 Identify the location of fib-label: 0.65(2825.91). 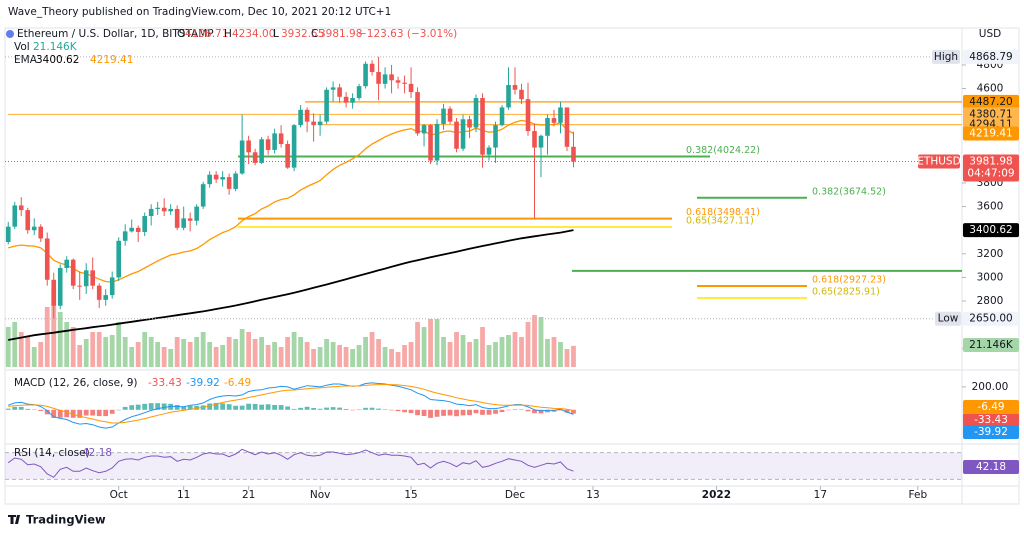
(846, 291).